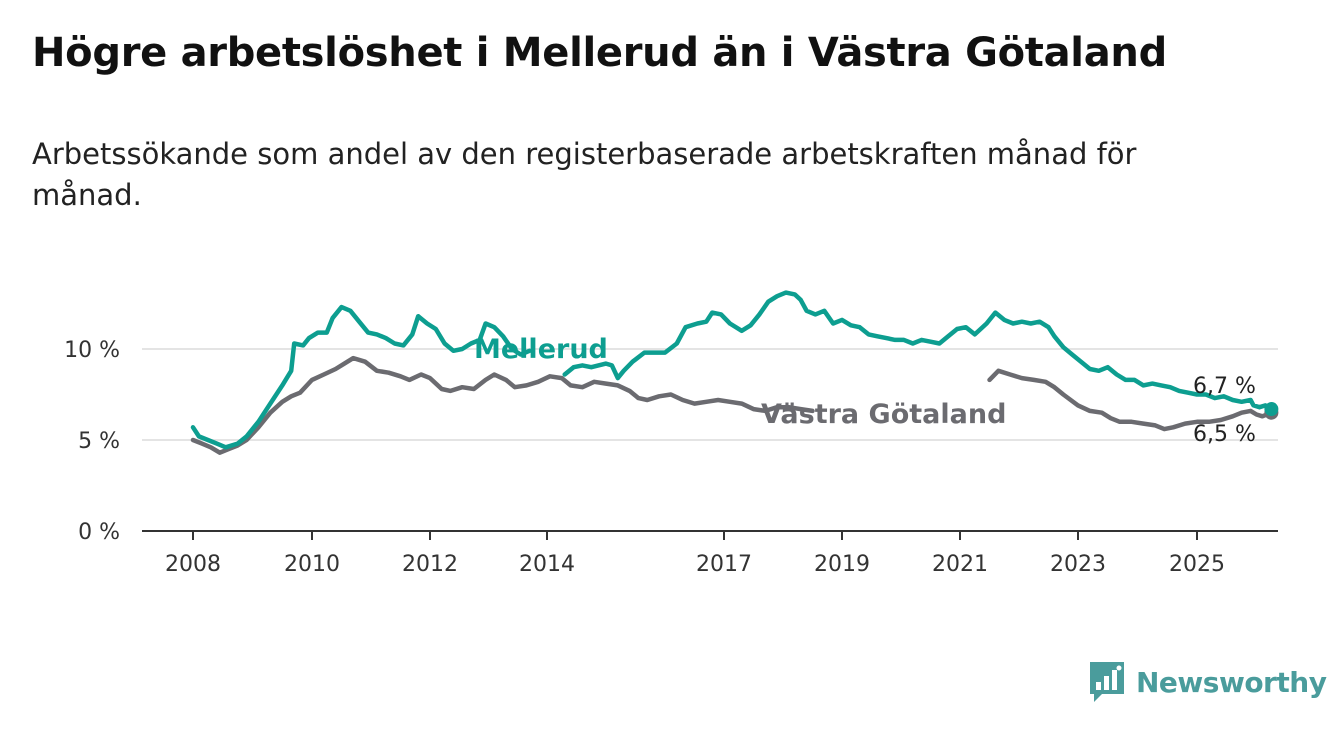 This screenshot has width=1340, height=734. I want to click on grid-lines, so click(710, 394).